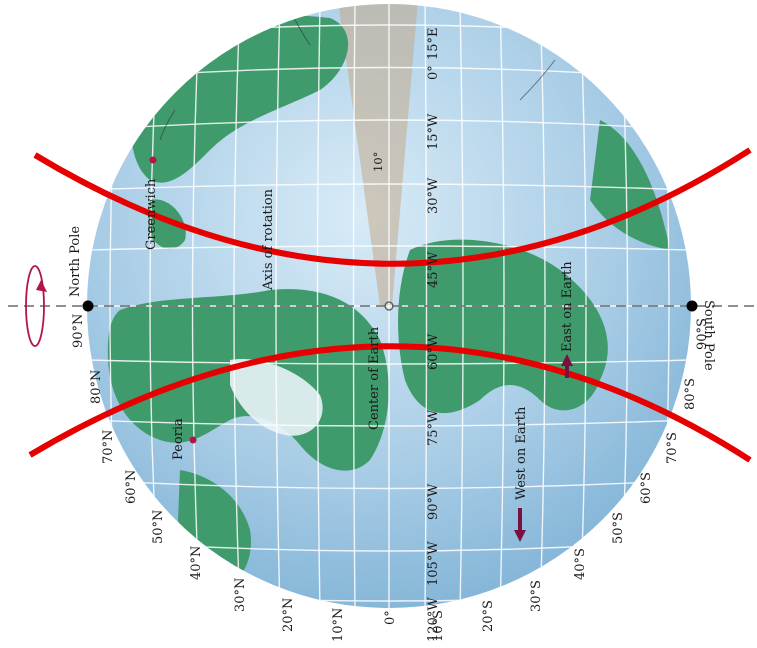 Image resolution: width=757 pixels, height=648 pixels. I want to click on lat-label: 80°S, so click(690, 394).